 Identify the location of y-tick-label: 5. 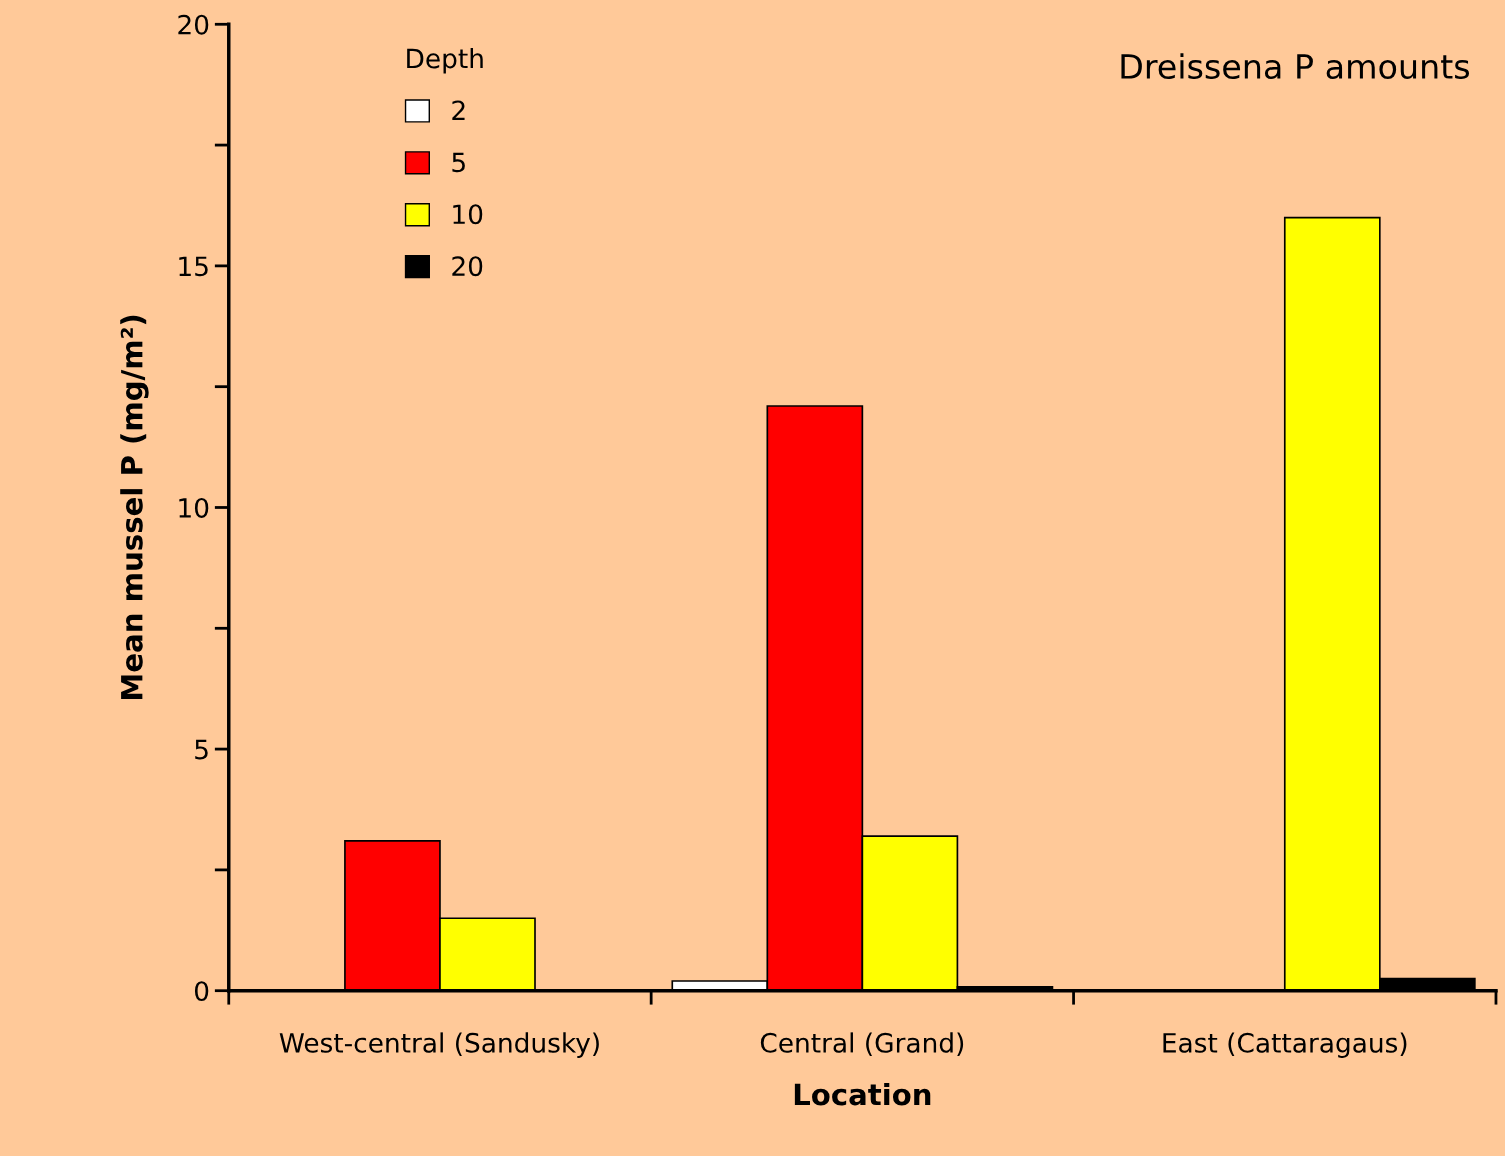
(201, 749).